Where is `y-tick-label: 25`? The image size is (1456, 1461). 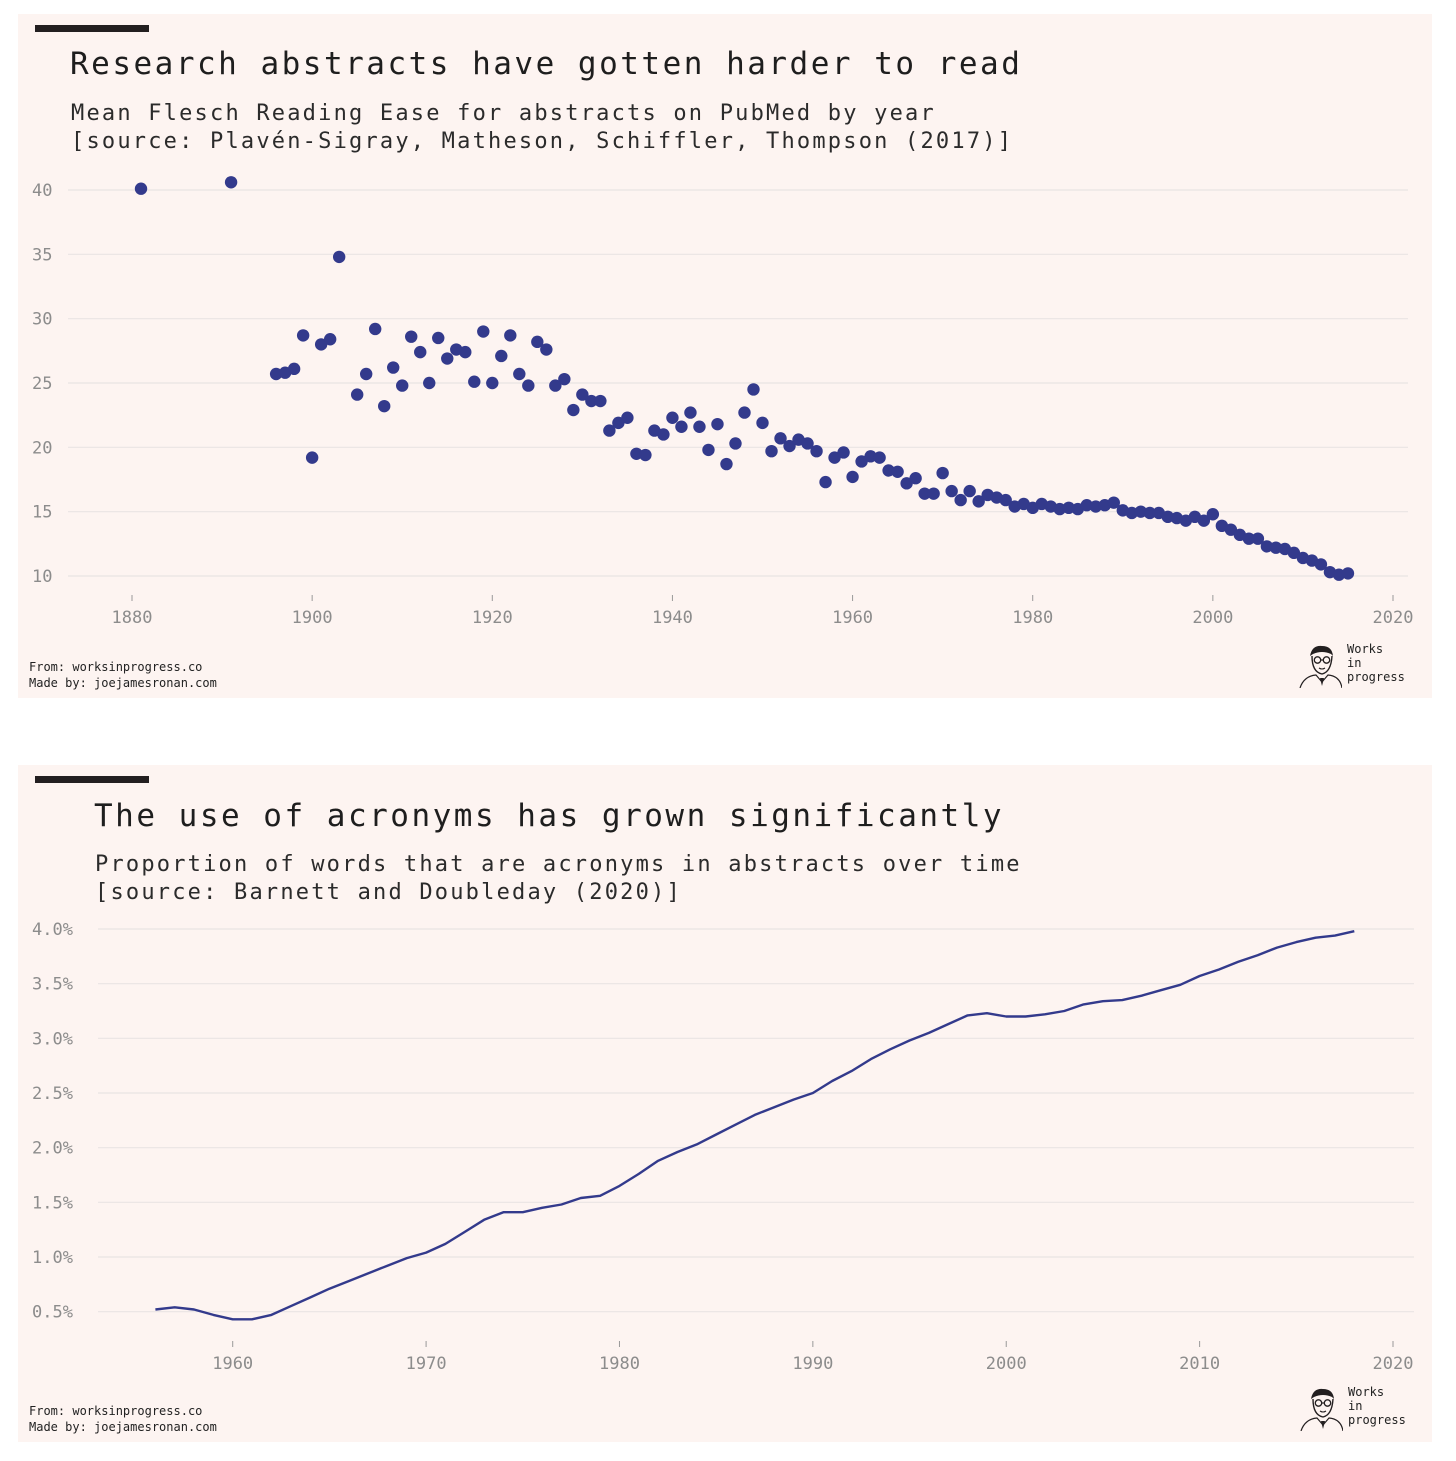
y-tick-label: 25 is located at coordinates (42, 384).